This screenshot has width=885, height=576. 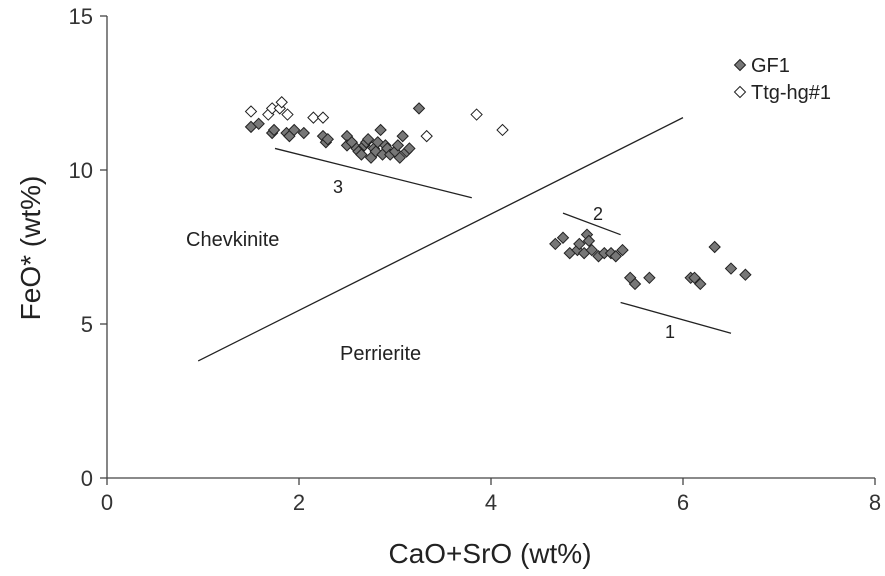 I want to click on x-axis-ticks: 0 2 4 6 8, so click(x=491, y=496).